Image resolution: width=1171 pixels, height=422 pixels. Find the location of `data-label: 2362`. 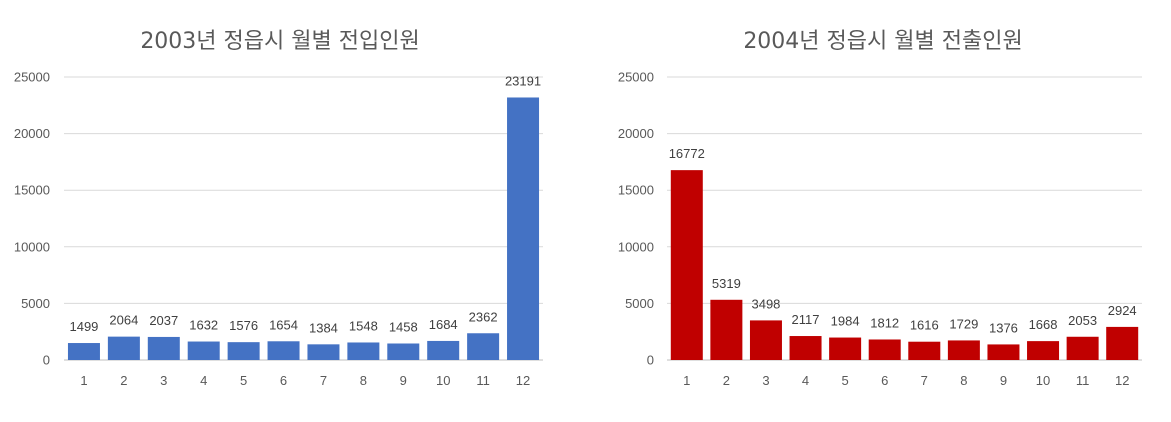

data-label: 2362 is located at coordinates (483, 316).